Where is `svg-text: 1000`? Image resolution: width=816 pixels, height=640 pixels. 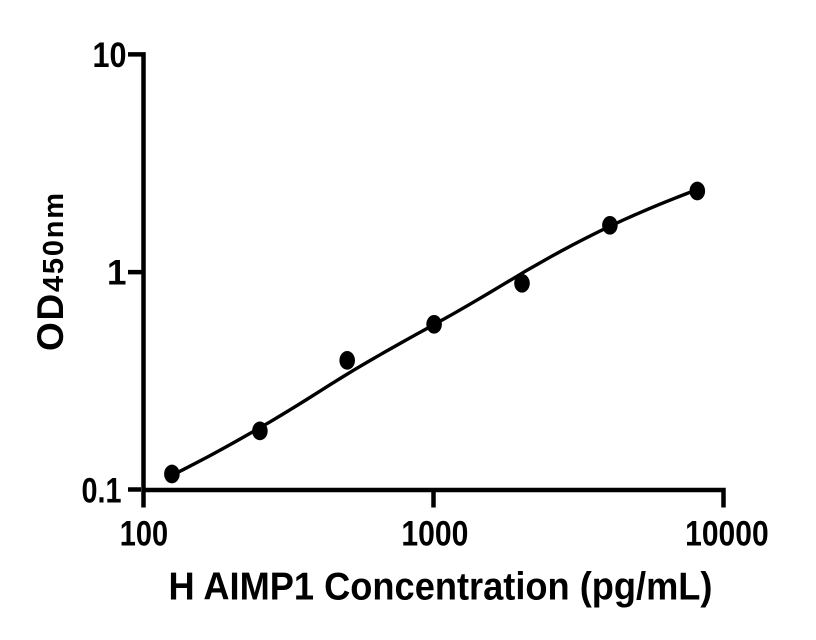 svg-text: 1000 is located at coordinates (434, 533).